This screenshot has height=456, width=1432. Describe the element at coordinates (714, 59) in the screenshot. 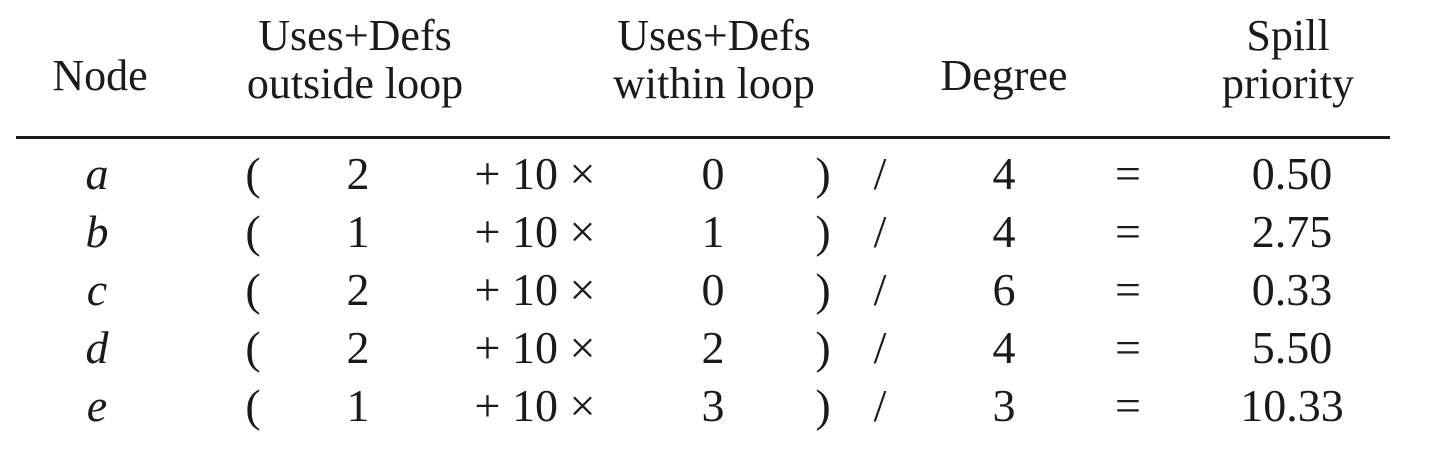

I see `header-uses-defs-within-loop: Uses+Defs within loop` at that location.